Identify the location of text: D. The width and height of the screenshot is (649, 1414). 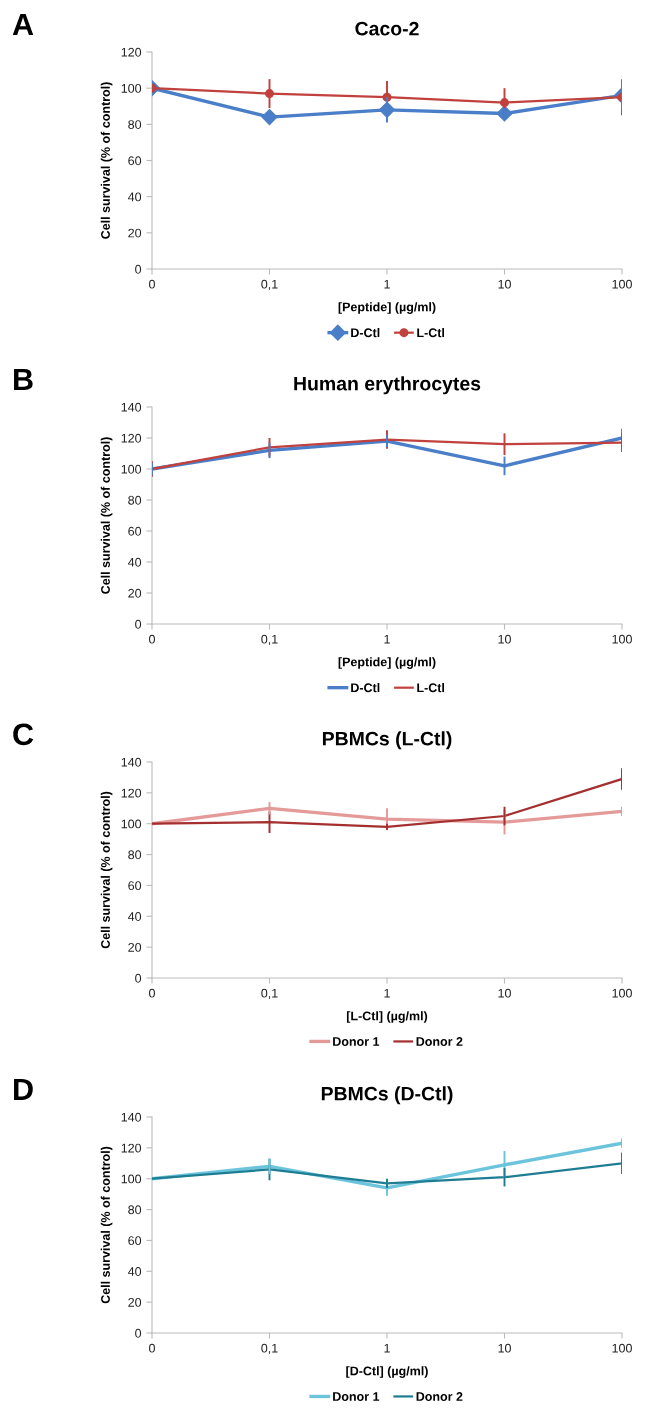
(23, 1089).